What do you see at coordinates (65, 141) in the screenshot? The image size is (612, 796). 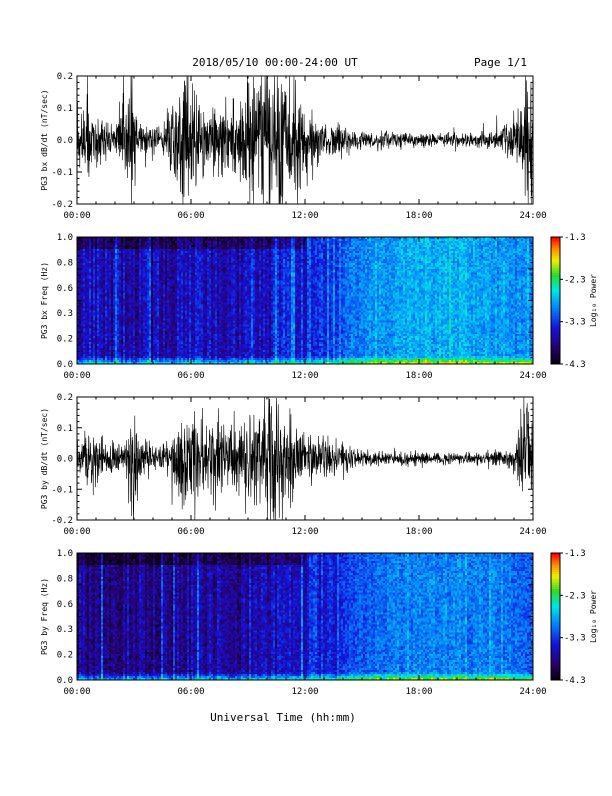 I see `y-tick-label: 0.0` at bounding box center [65, 141].